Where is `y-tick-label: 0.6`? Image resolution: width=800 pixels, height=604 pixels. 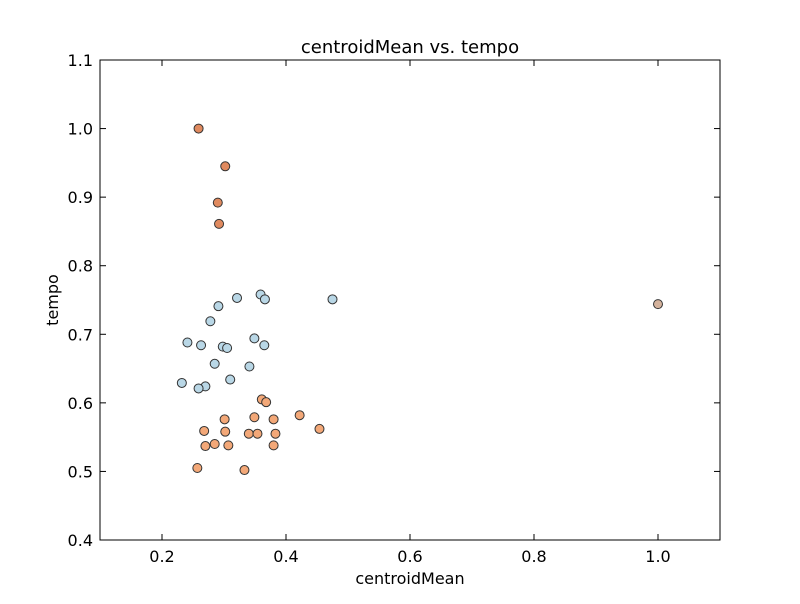 y-tick-label: 0.6 is located at coordinates (80, 403).